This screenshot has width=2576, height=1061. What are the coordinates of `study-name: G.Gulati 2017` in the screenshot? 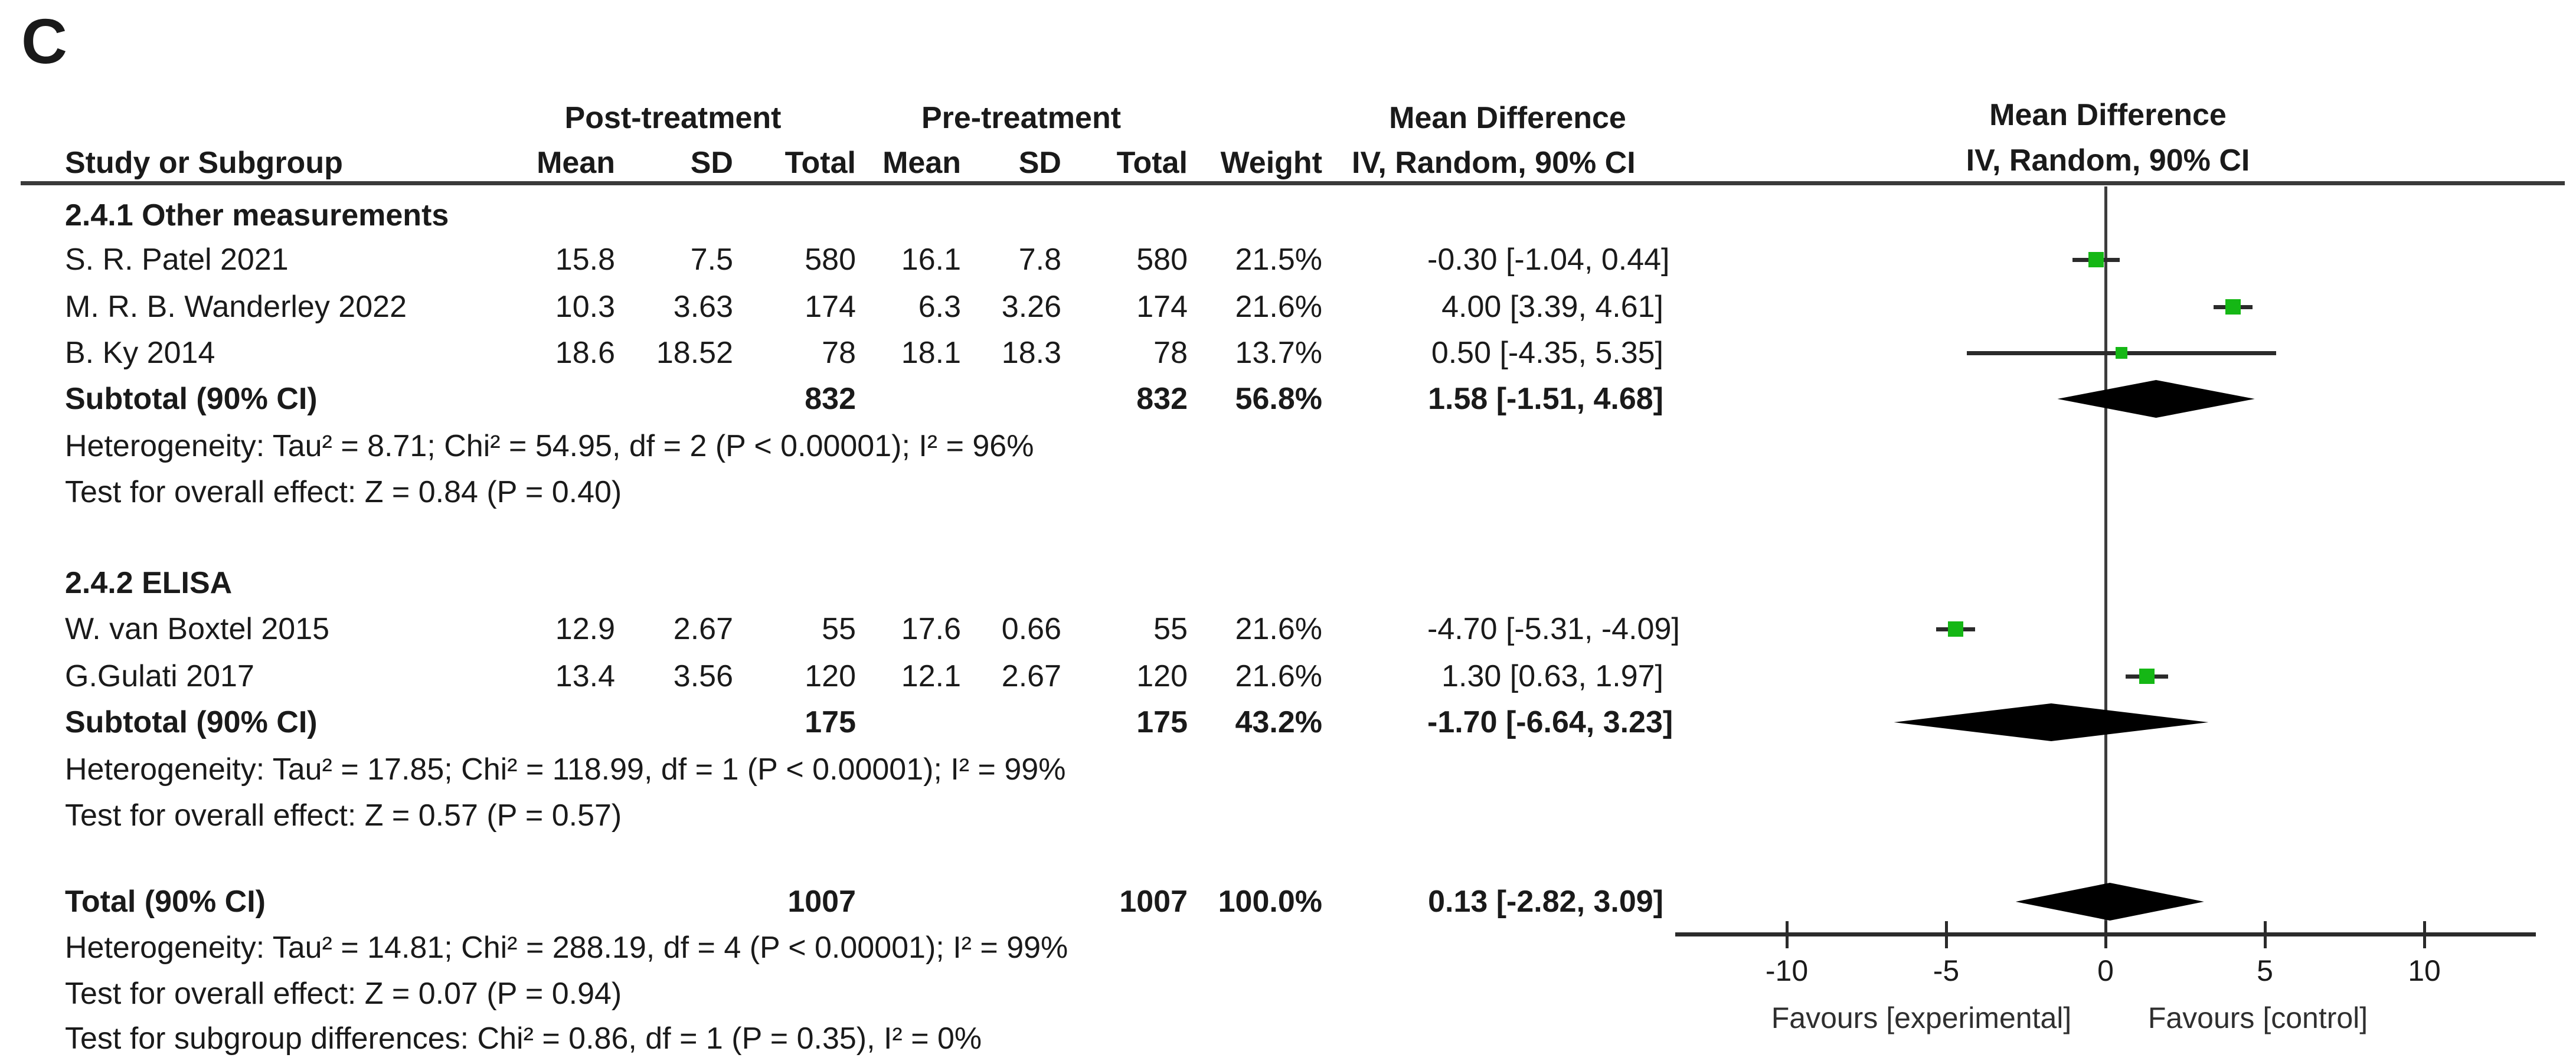 It's located at (159, 676).